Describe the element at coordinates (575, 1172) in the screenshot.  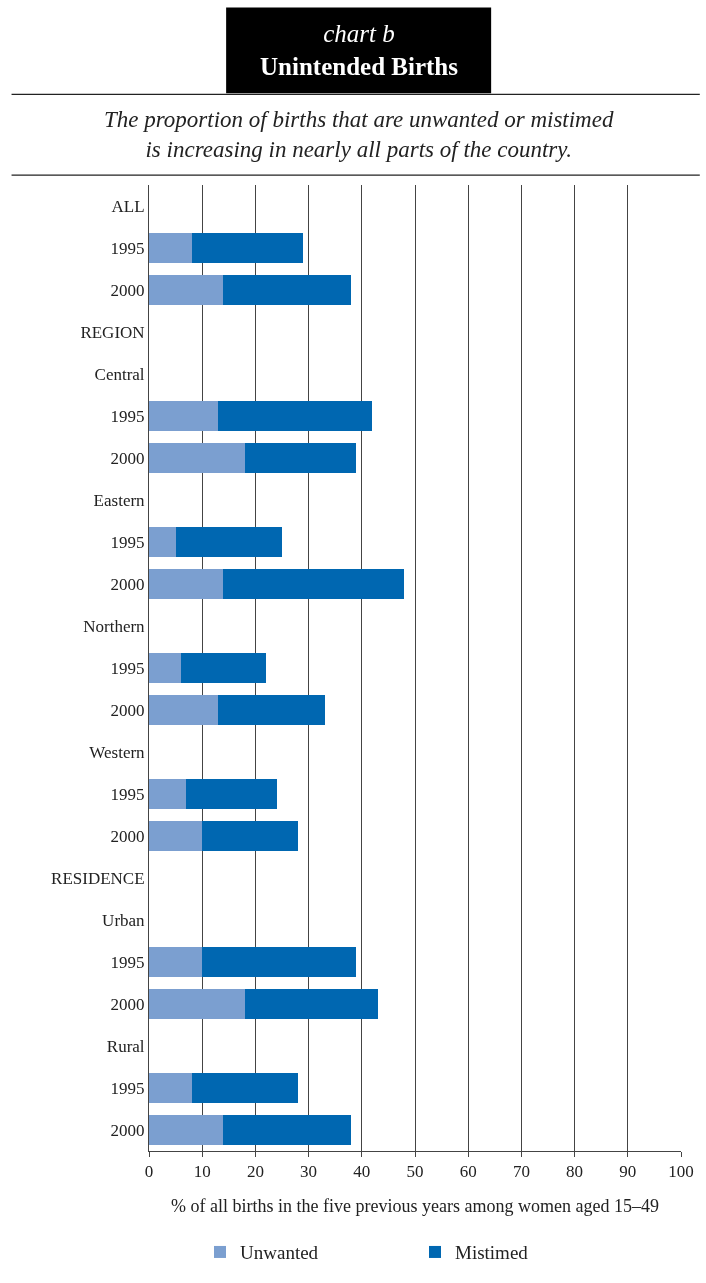
I see `x-tick-label: 80` at that location.